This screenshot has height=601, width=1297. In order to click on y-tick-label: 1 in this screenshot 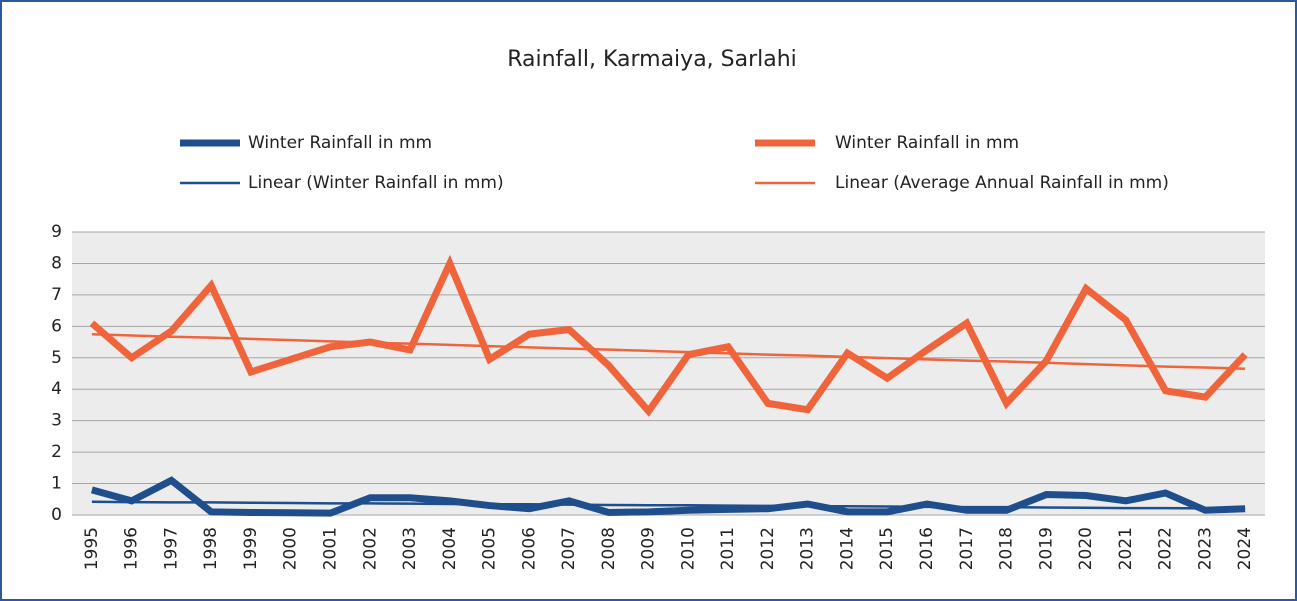, I will do `click(56, 484)`.